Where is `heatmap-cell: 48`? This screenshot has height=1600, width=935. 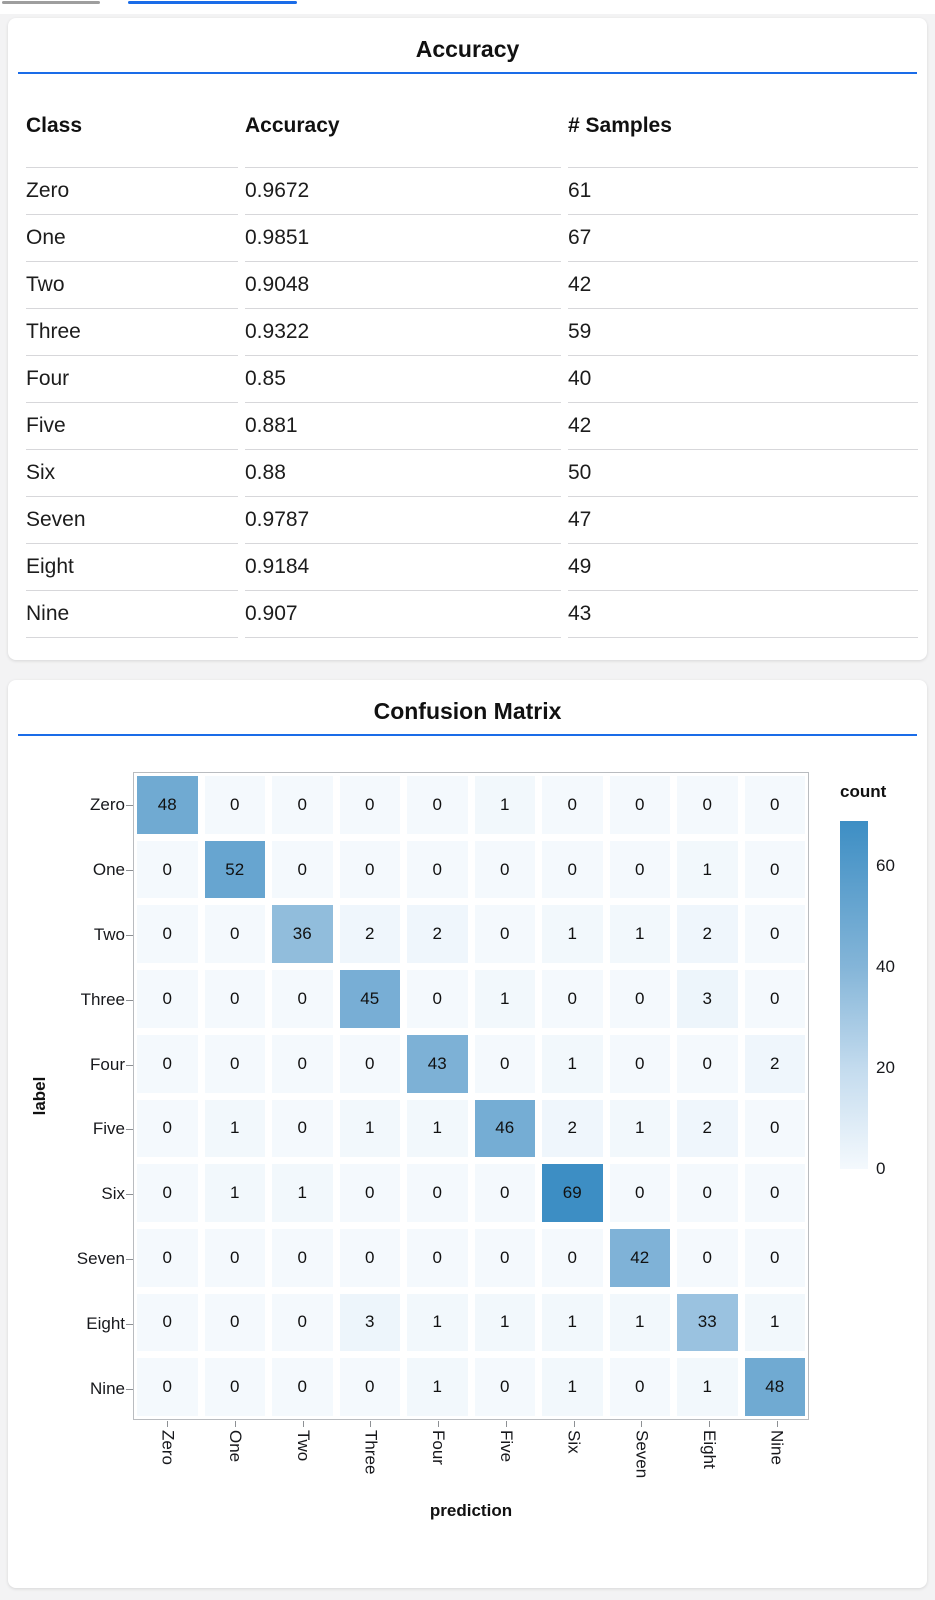
heatmap-cell: 48 is located at coordinates (167, 805).